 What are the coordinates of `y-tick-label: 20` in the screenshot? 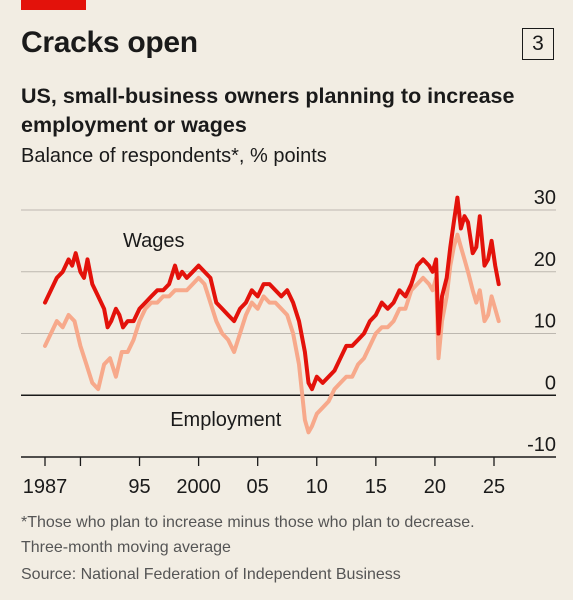 It's located at (545, 260).